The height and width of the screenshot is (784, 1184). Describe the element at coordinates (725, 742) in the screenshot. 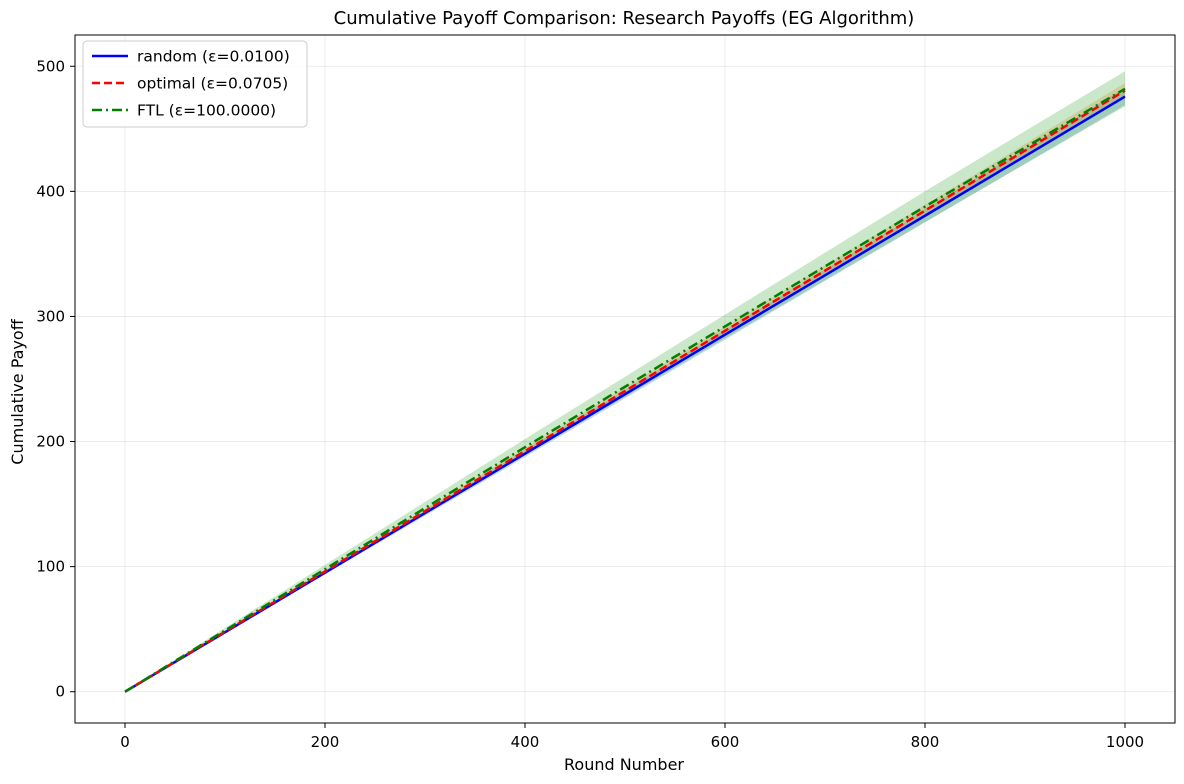

I see `x-tick-label: 600` at that location.